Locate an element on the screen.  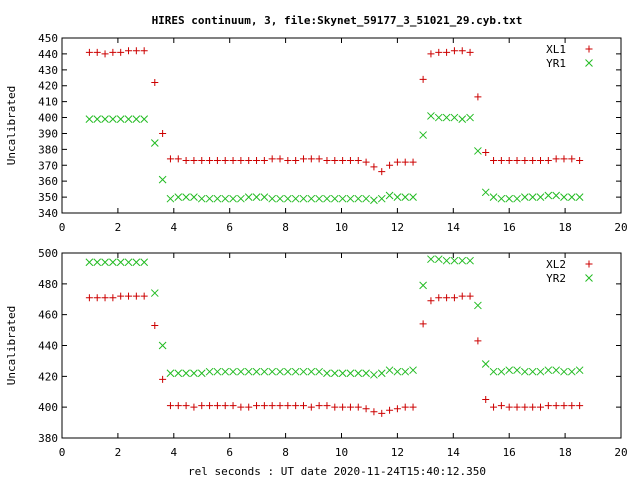
x-tick-label: 16 is located at coordinates (509, 452).